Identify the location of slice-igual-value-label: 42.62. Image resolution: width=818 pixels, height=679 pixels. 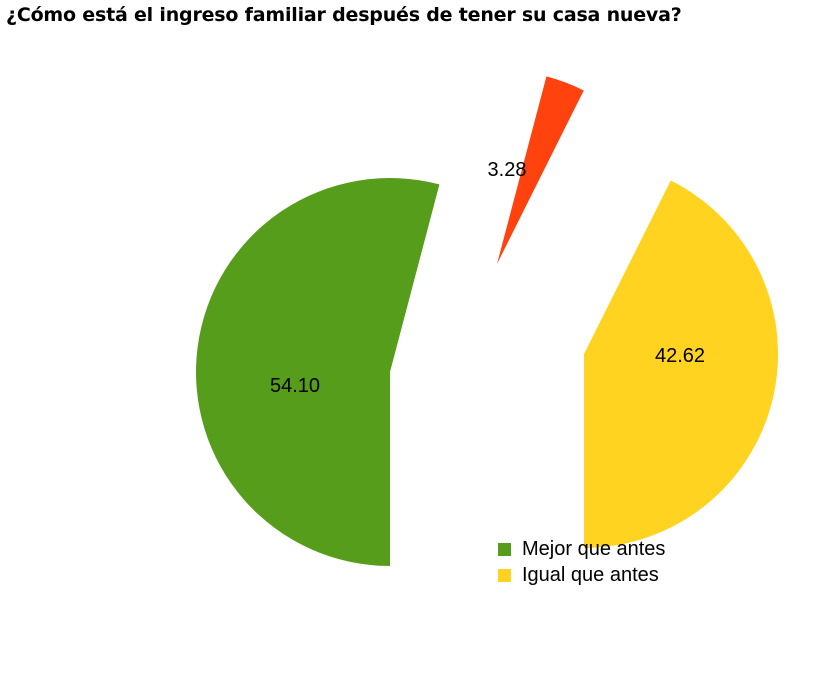
(680, 356).